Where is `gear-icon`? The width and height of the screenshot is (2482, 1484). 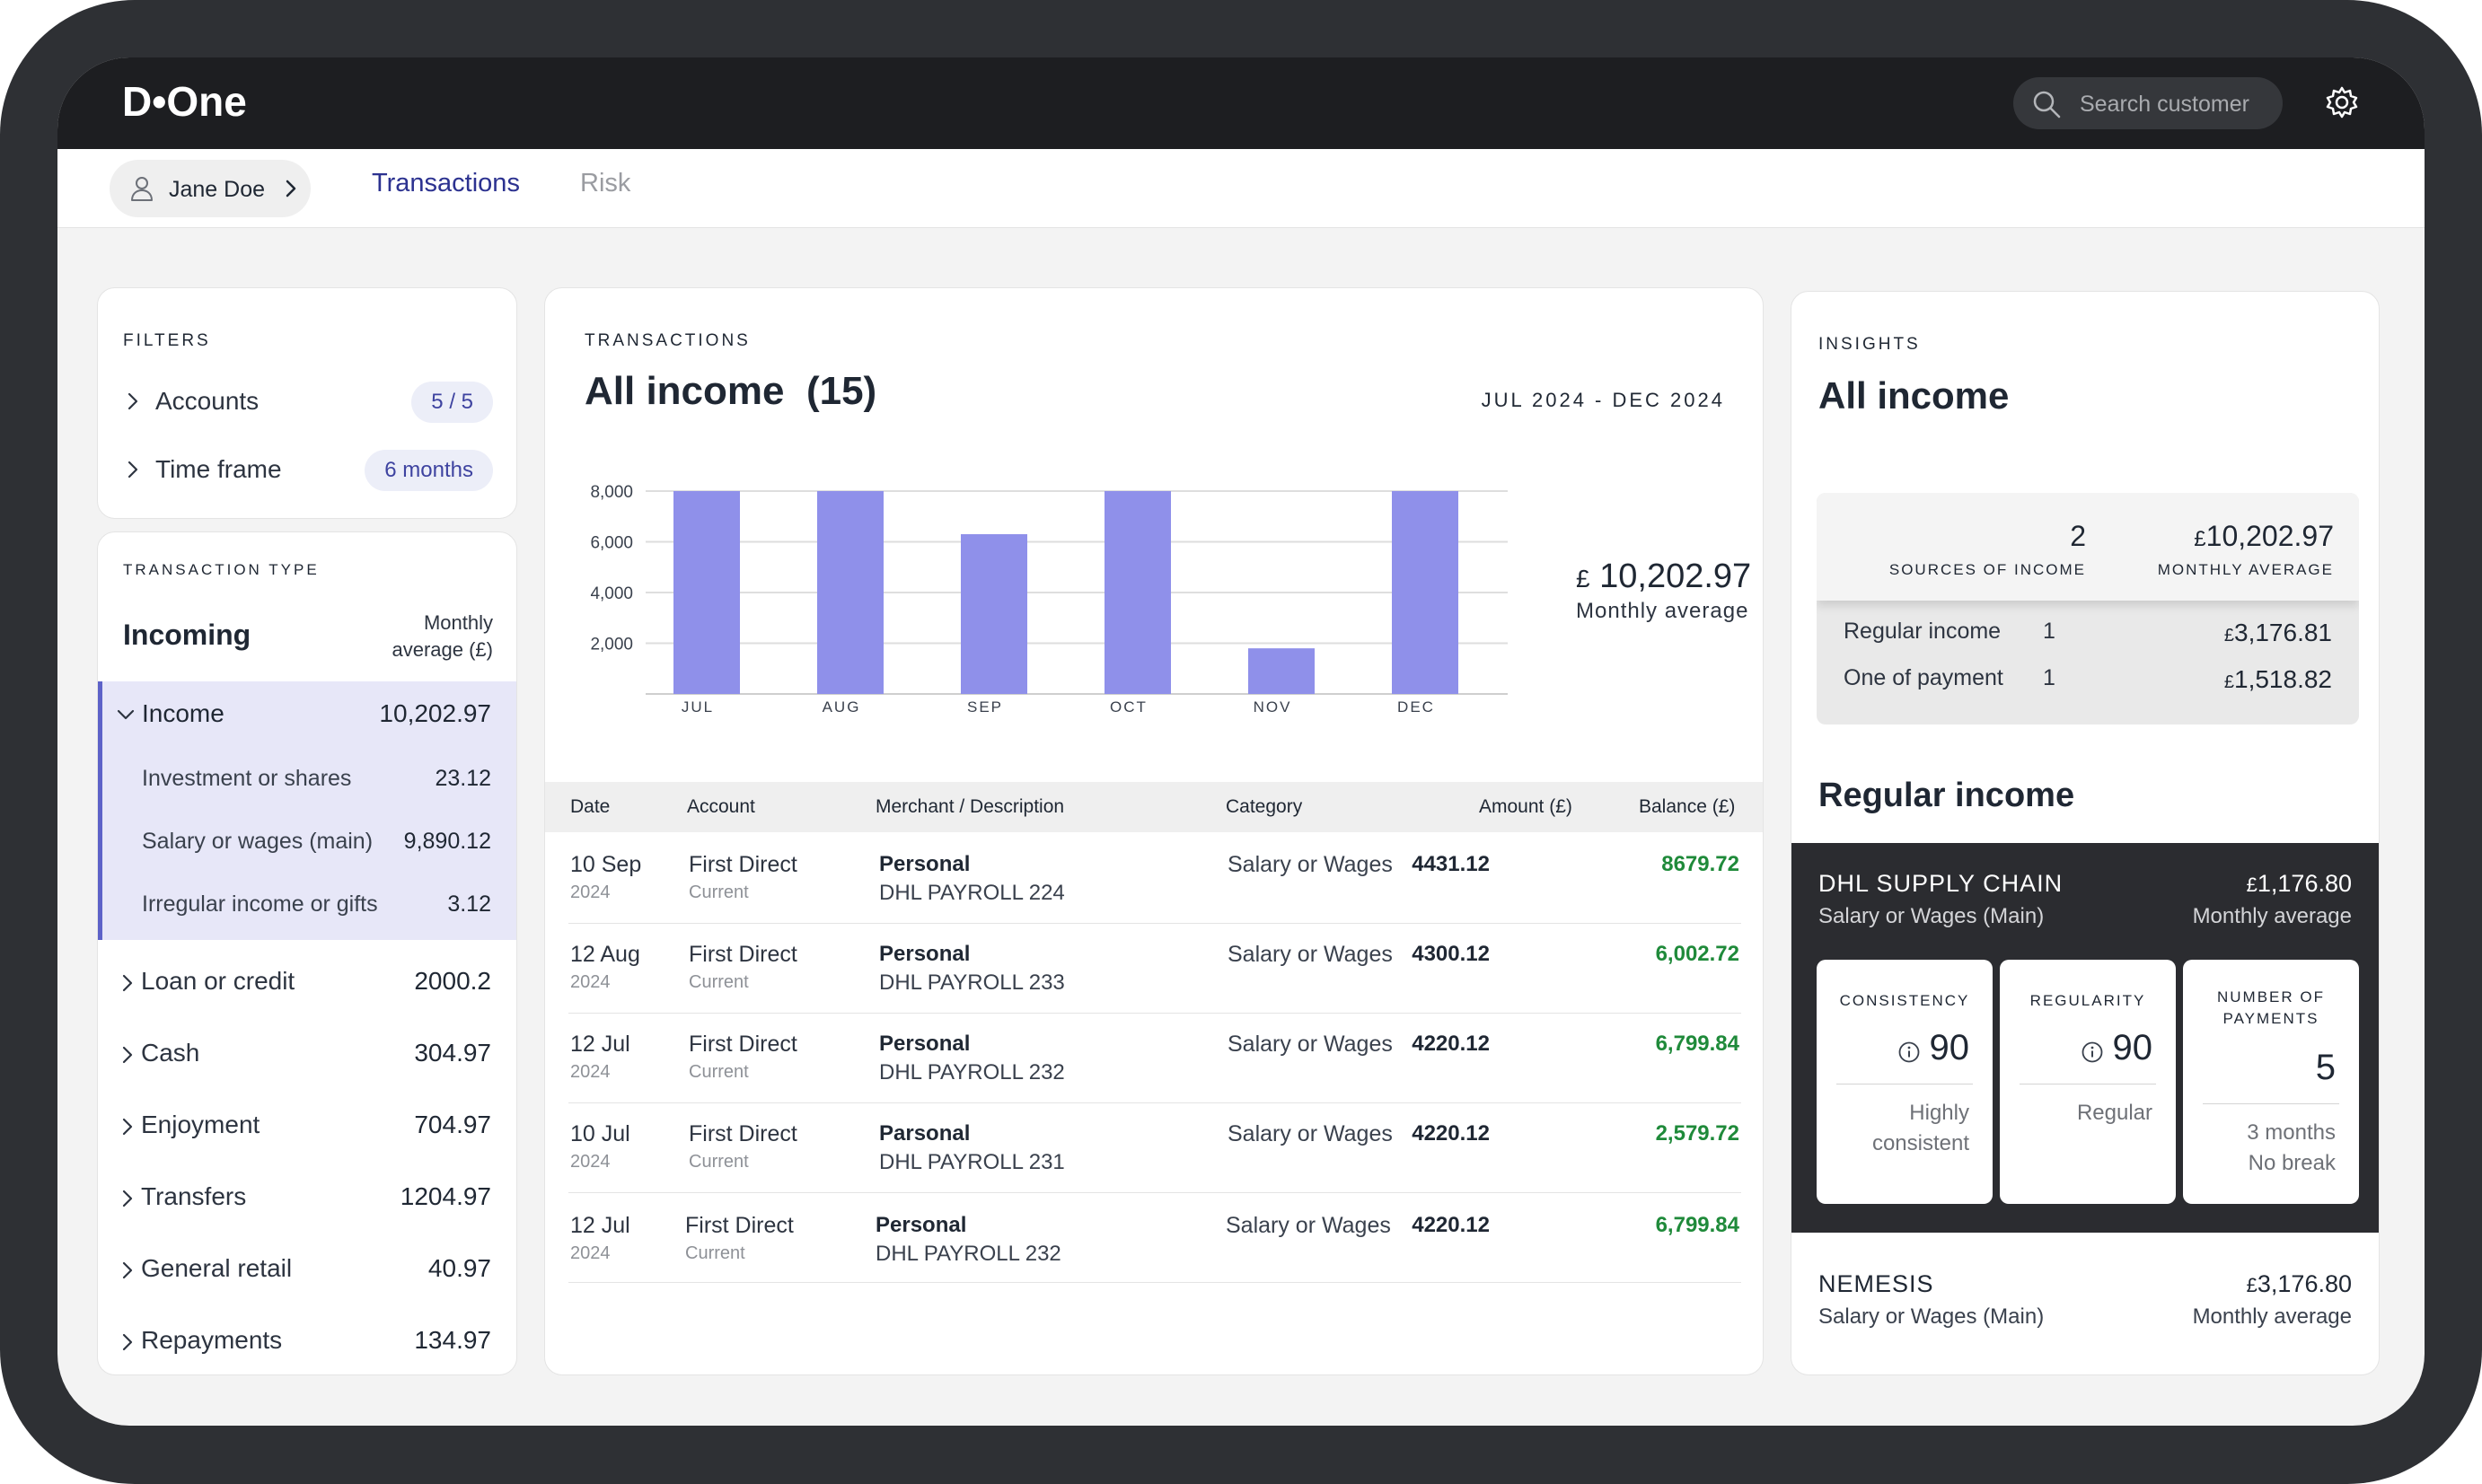
gear-icon is located at coordinates (2342, 102).